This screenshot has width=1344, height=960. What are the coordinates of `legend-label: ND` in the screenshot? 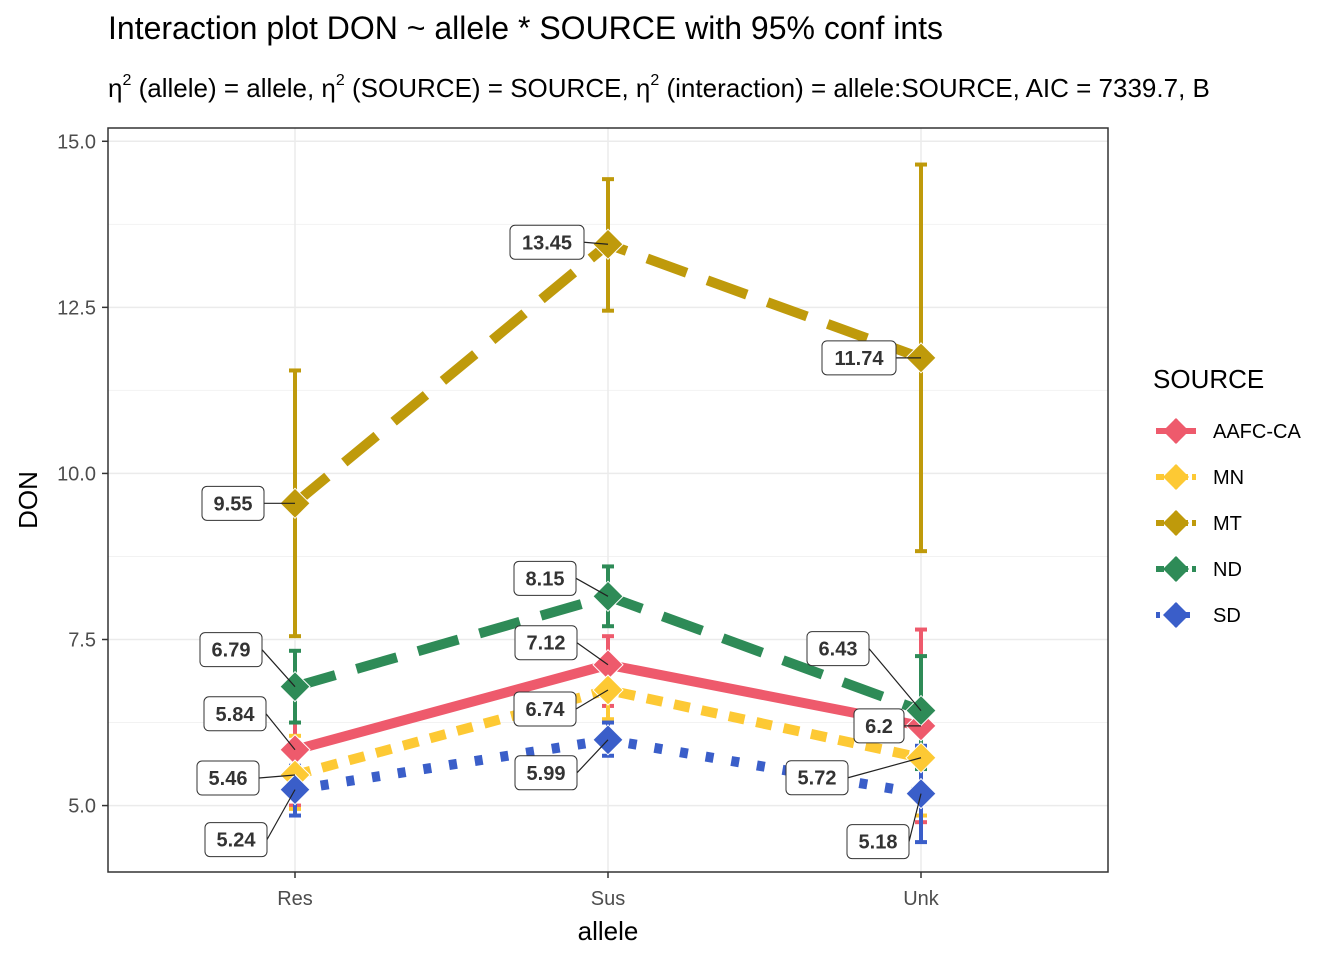 It's located at (1227, 570).